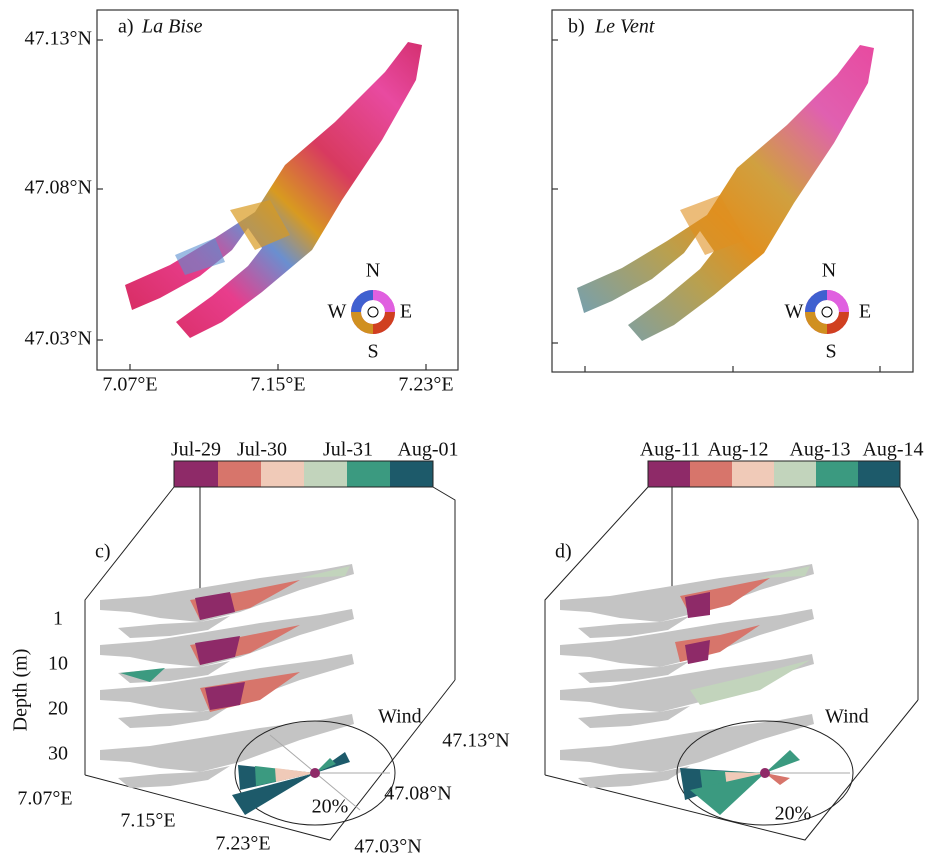 The height and width of the screenshot is (860, 935). Describe the element at coordinates (147, 821) in the screenshot. I see `lon-tick-label: 7.15°E` at that location.